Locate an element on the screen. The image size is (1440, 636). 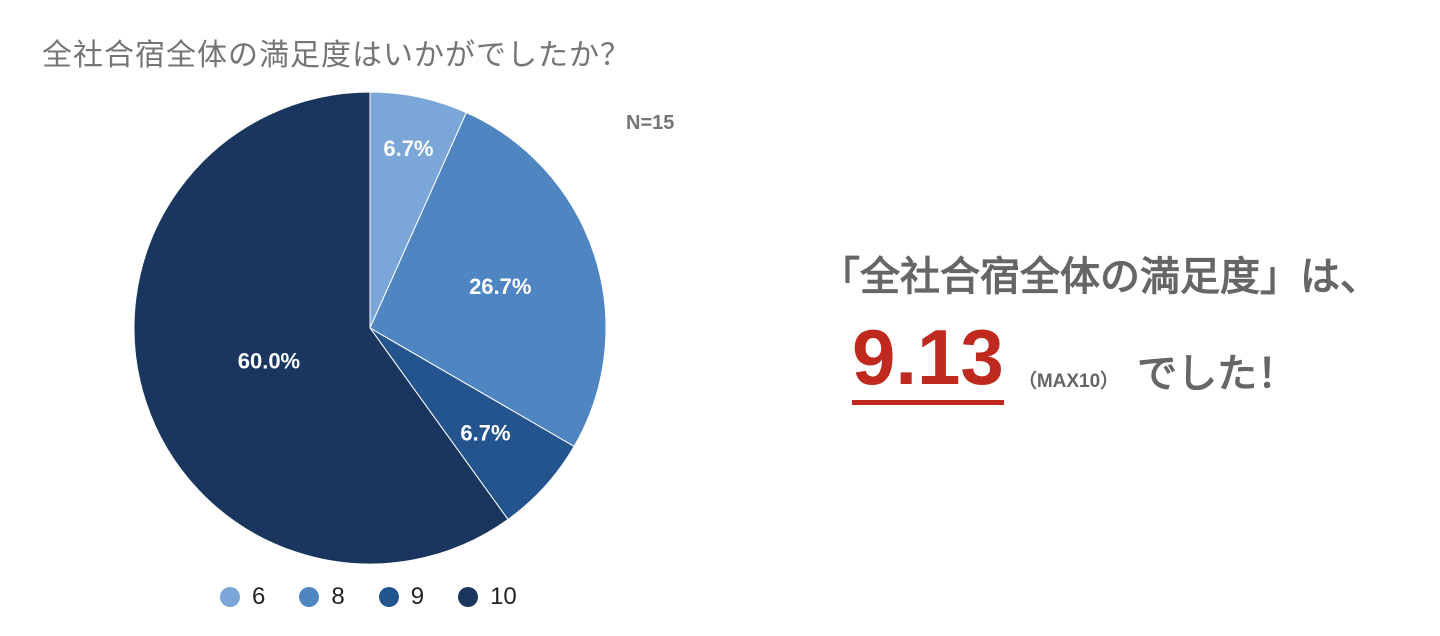
score-value: 9.13 is located at coordinates (928, 361).